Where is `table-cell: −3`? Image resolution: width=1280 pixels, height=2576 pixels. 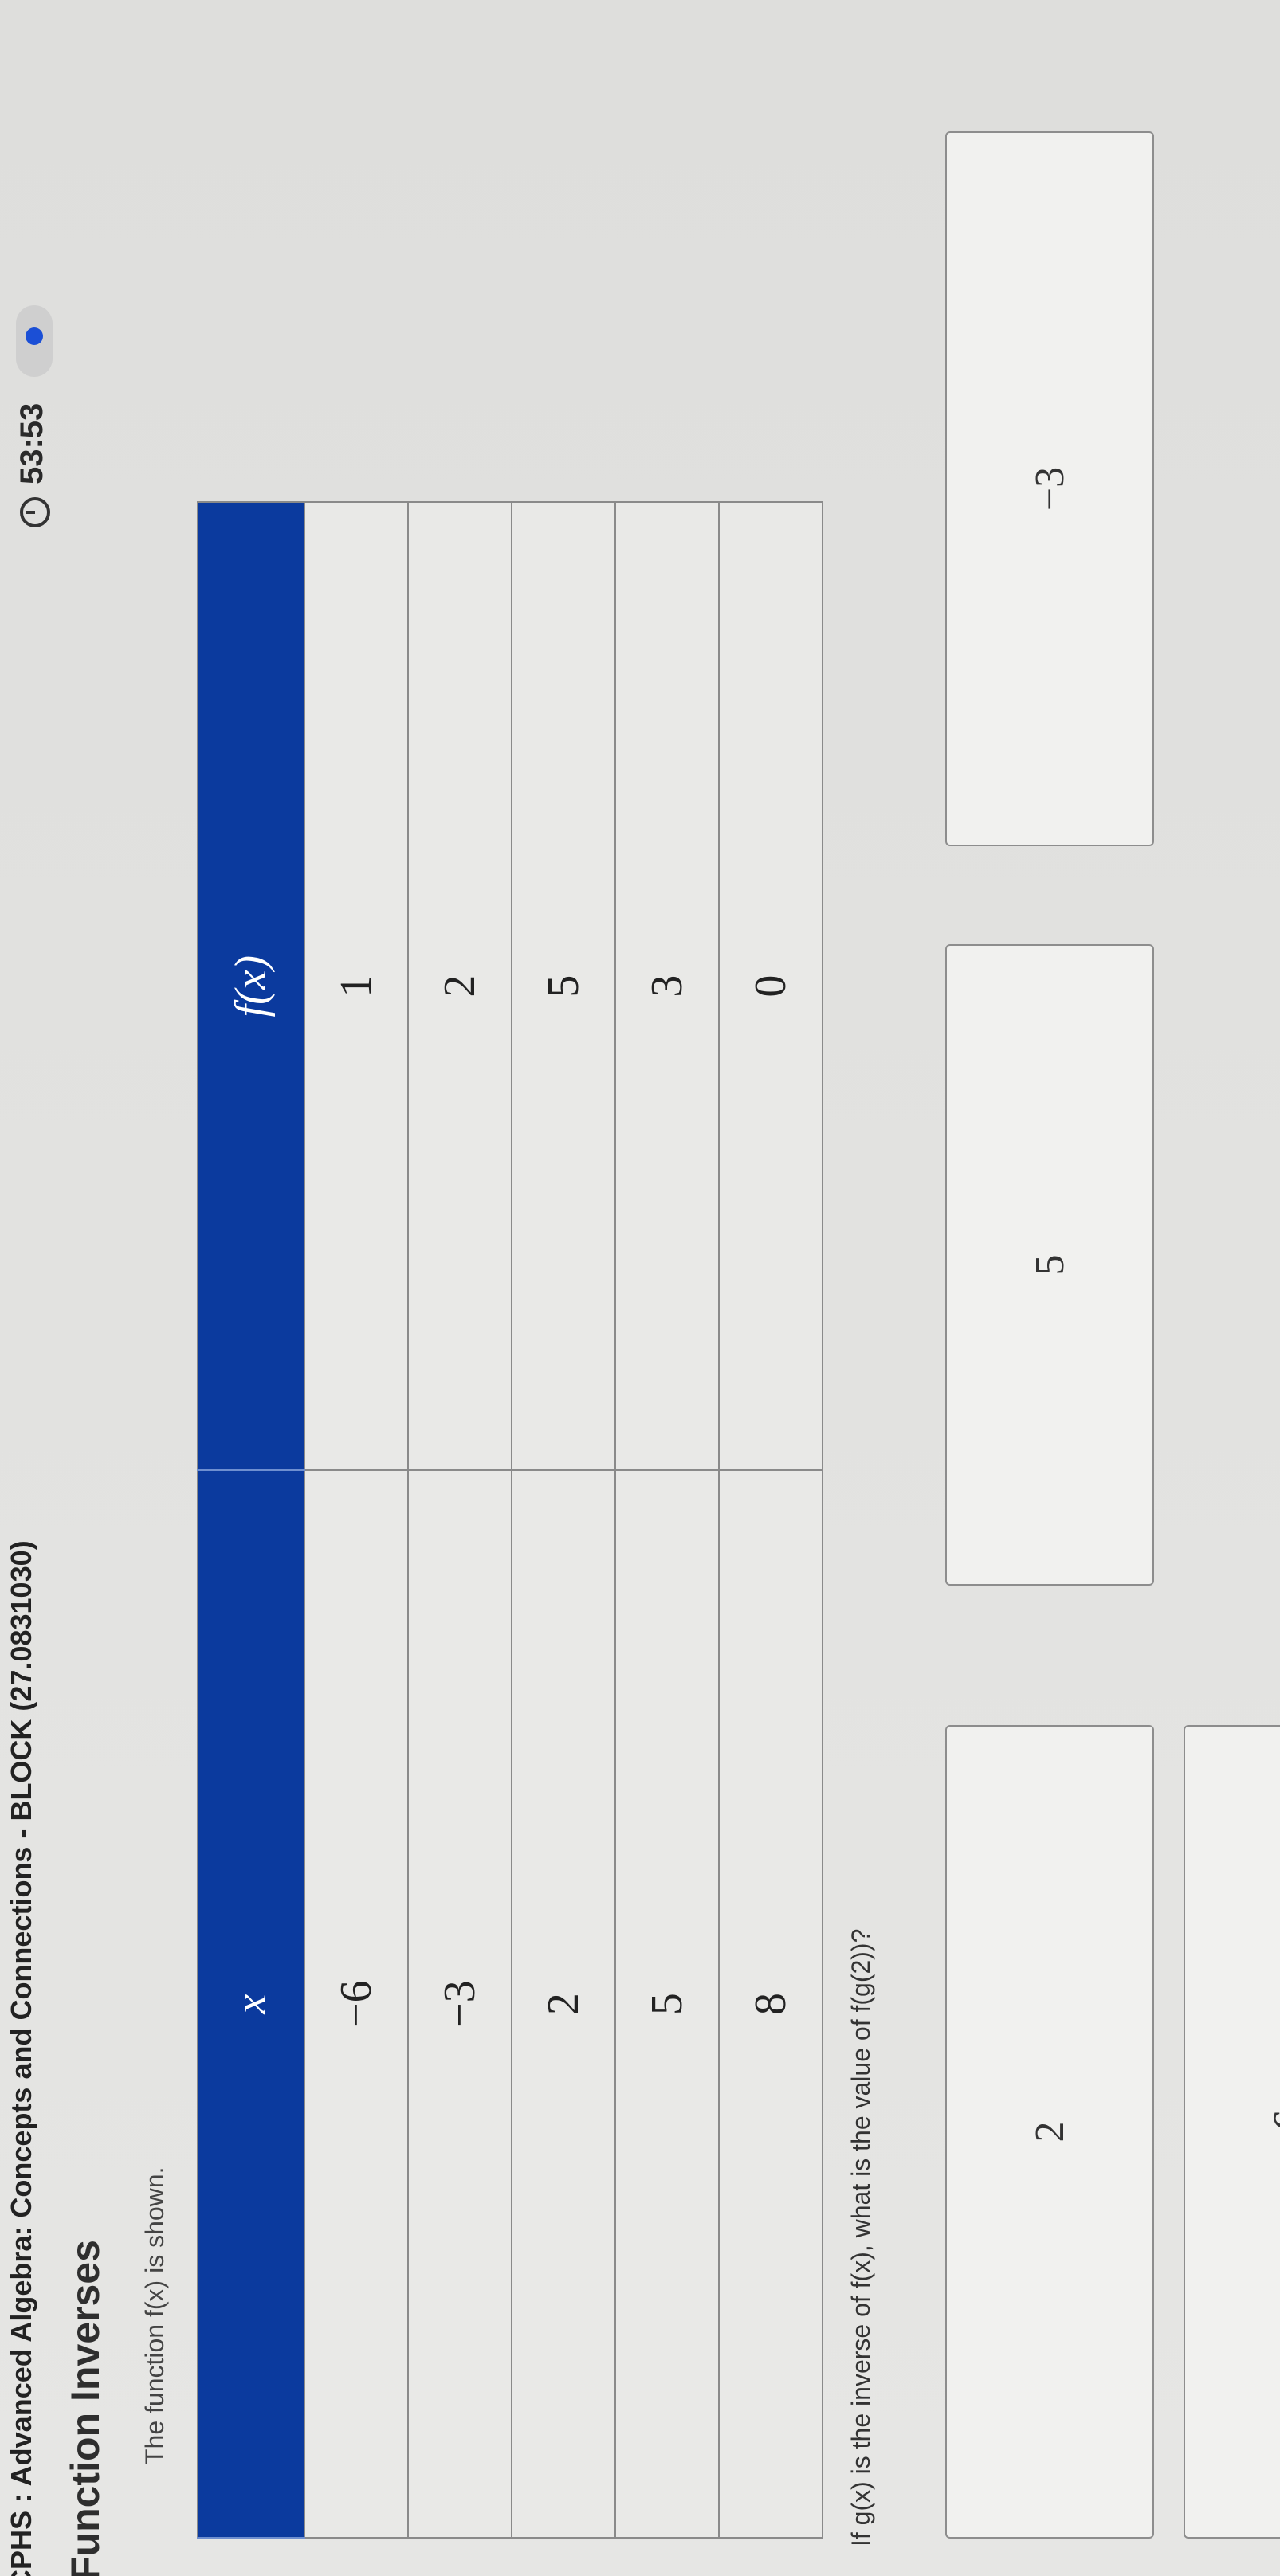
table-cell: −3 is located at coordinates (460, 2004).